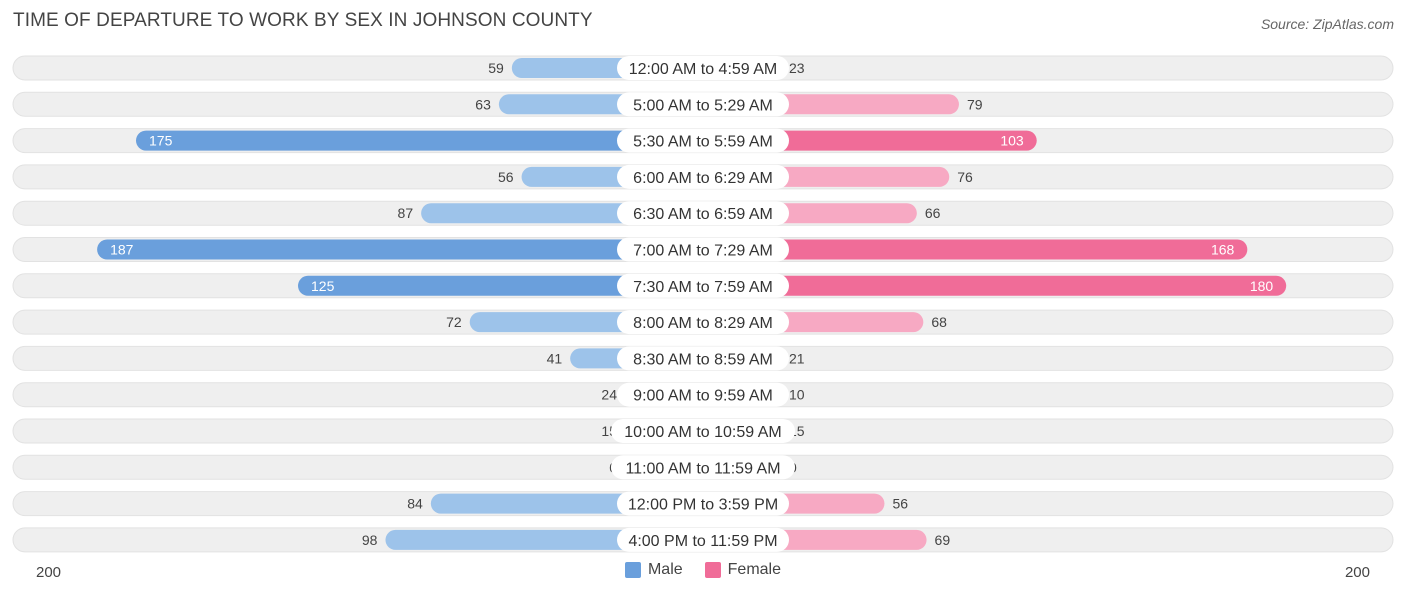 This screenshot has height=595, width=1406. I want to click on data-label-male: 63, so click(483, 104).